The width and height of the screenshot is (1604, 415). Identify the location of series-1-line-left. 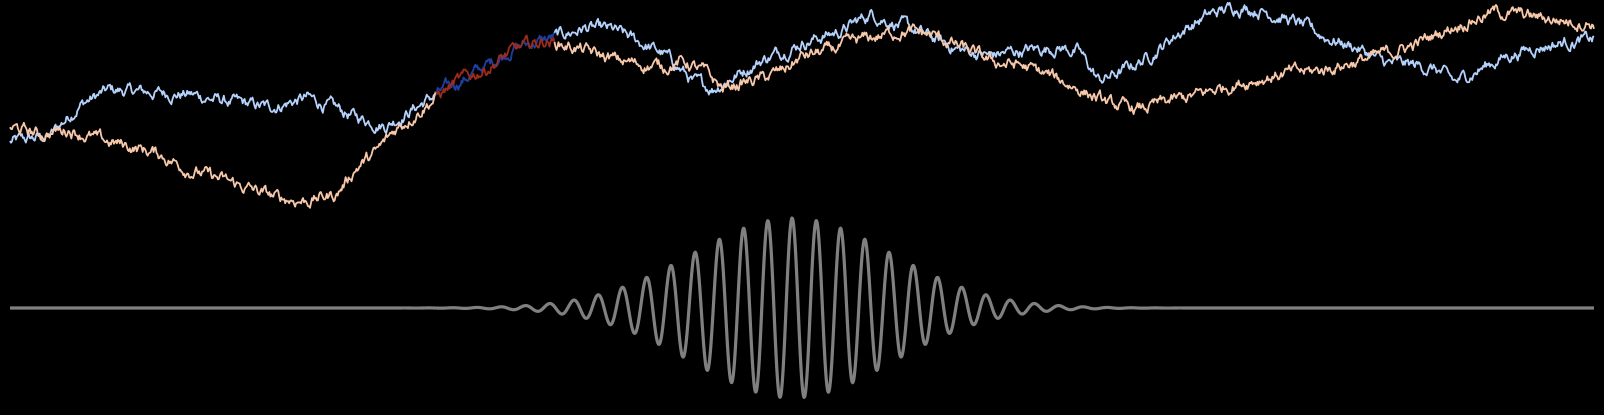
(223, 113).